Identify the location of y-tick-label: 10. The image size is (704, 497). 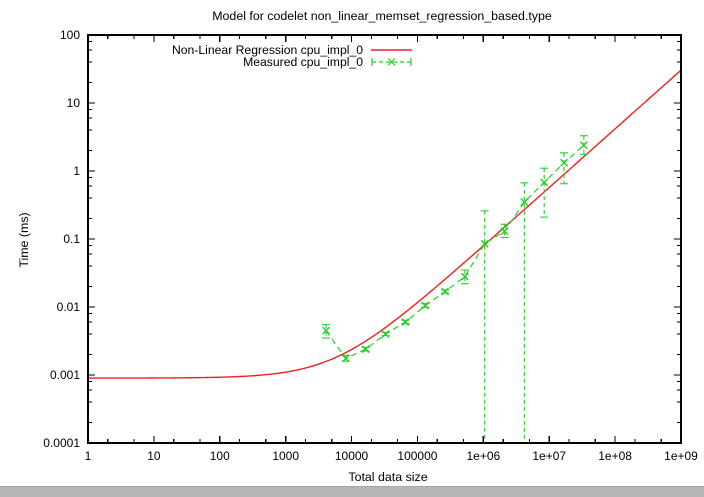
(74, 103).